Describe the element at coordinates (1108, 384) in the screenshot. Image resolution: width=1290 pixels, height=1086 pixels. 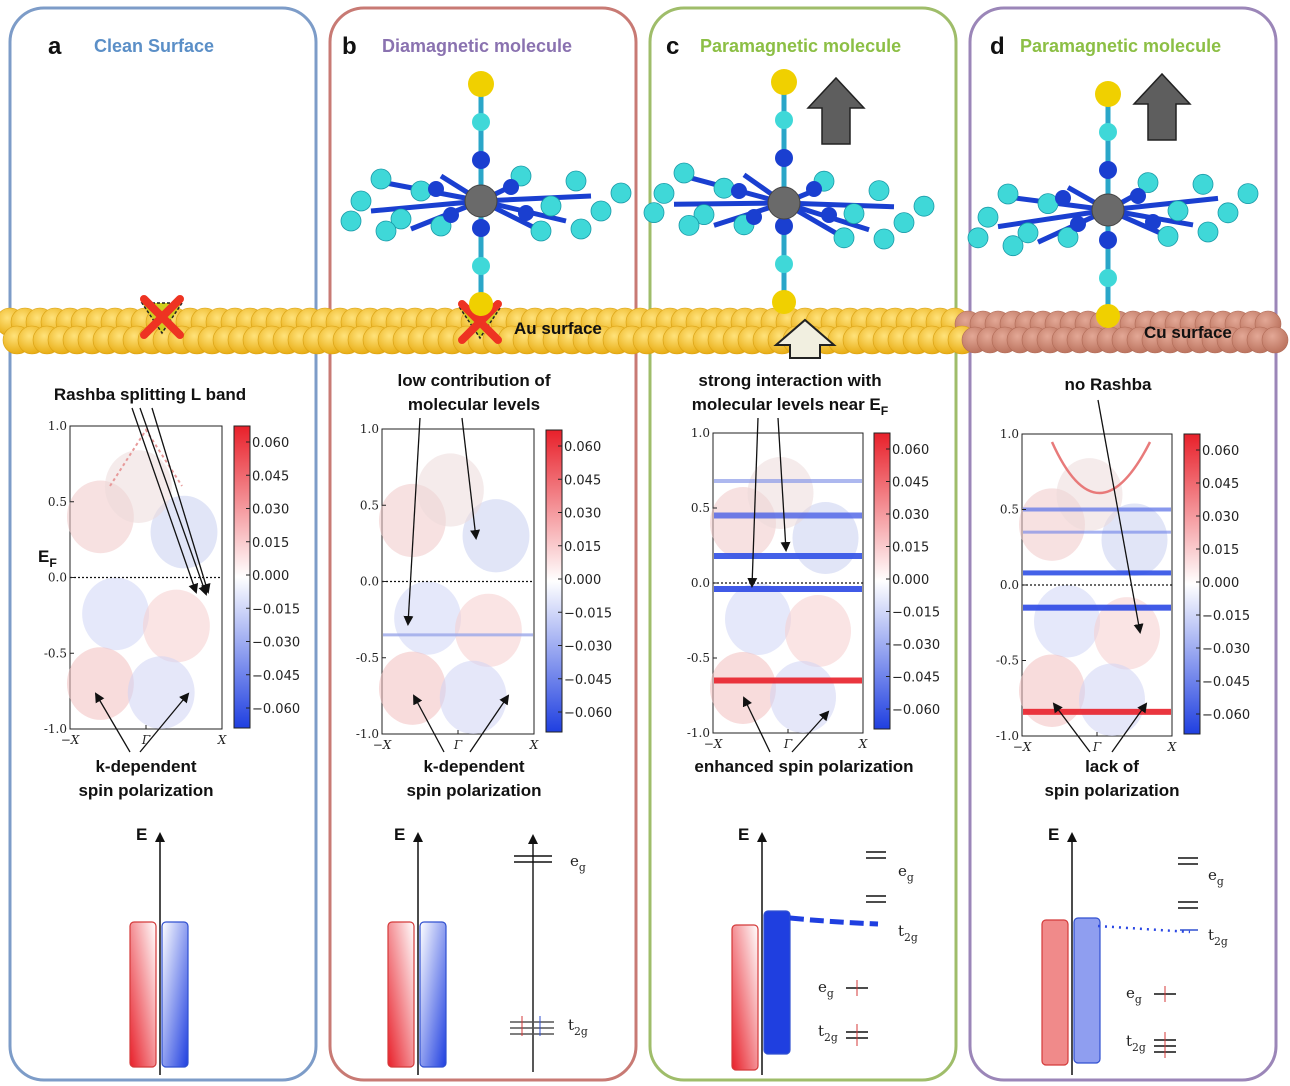
I see `top-annotation: no Rashba` at that location.